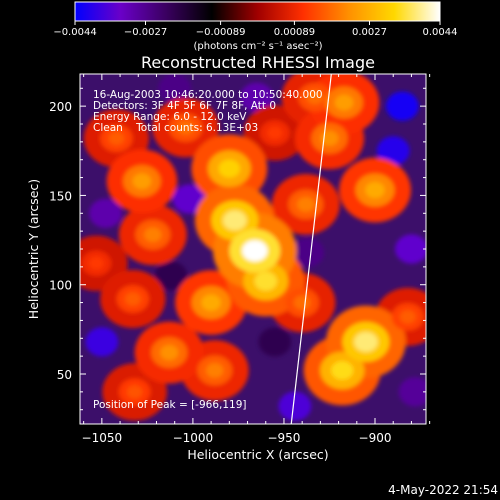 The image size is (500, 500). Describe the element at coordinates (175, 128) in the screenshot. I see `clean-counts-label: Clean Total counts: 6.13E+03` at that location.